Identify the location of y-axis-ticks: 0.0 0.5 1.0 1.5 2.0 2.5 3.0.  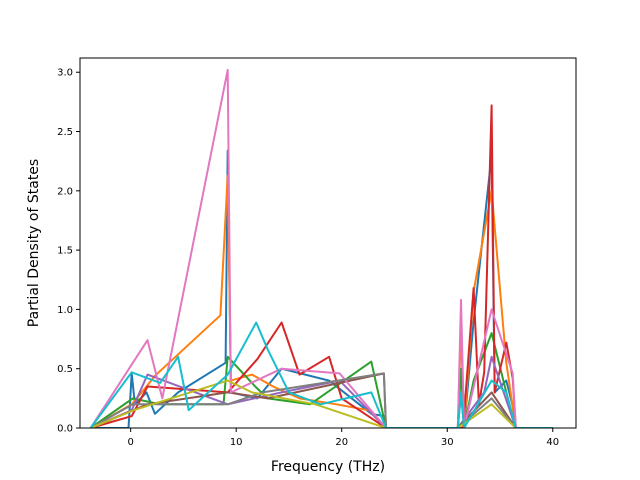
(68, 251).